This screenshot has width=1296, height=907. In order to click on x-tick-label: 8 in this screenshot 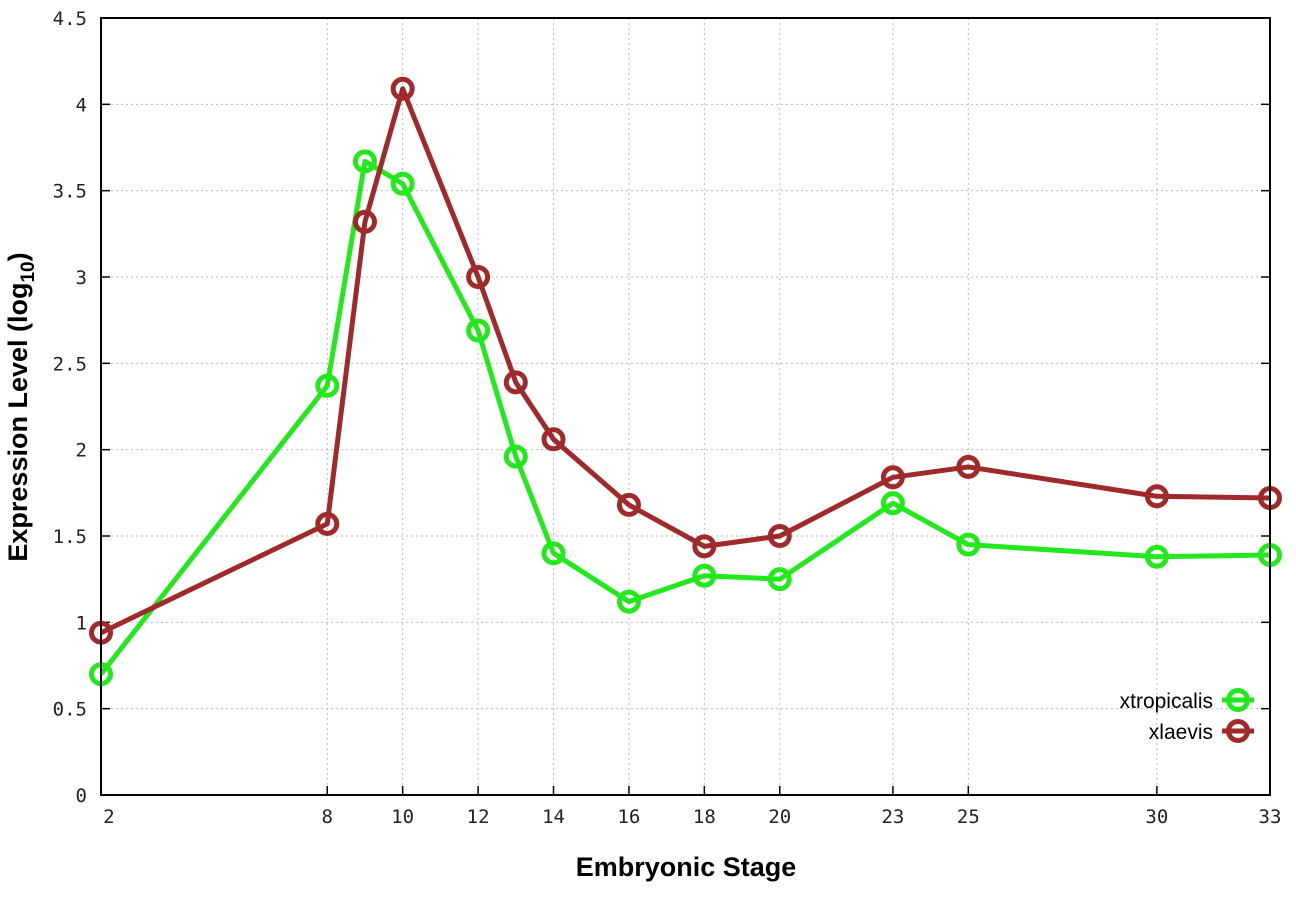, I will do `click(327, 817)`.